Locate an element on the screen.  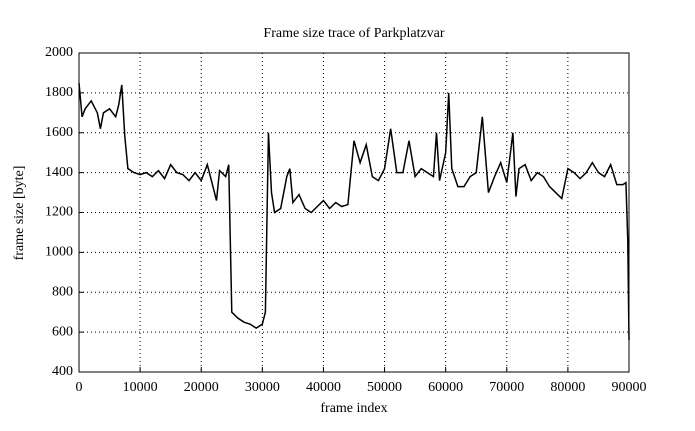
y-tick-label: 800 is located at coordinates (62, 291).